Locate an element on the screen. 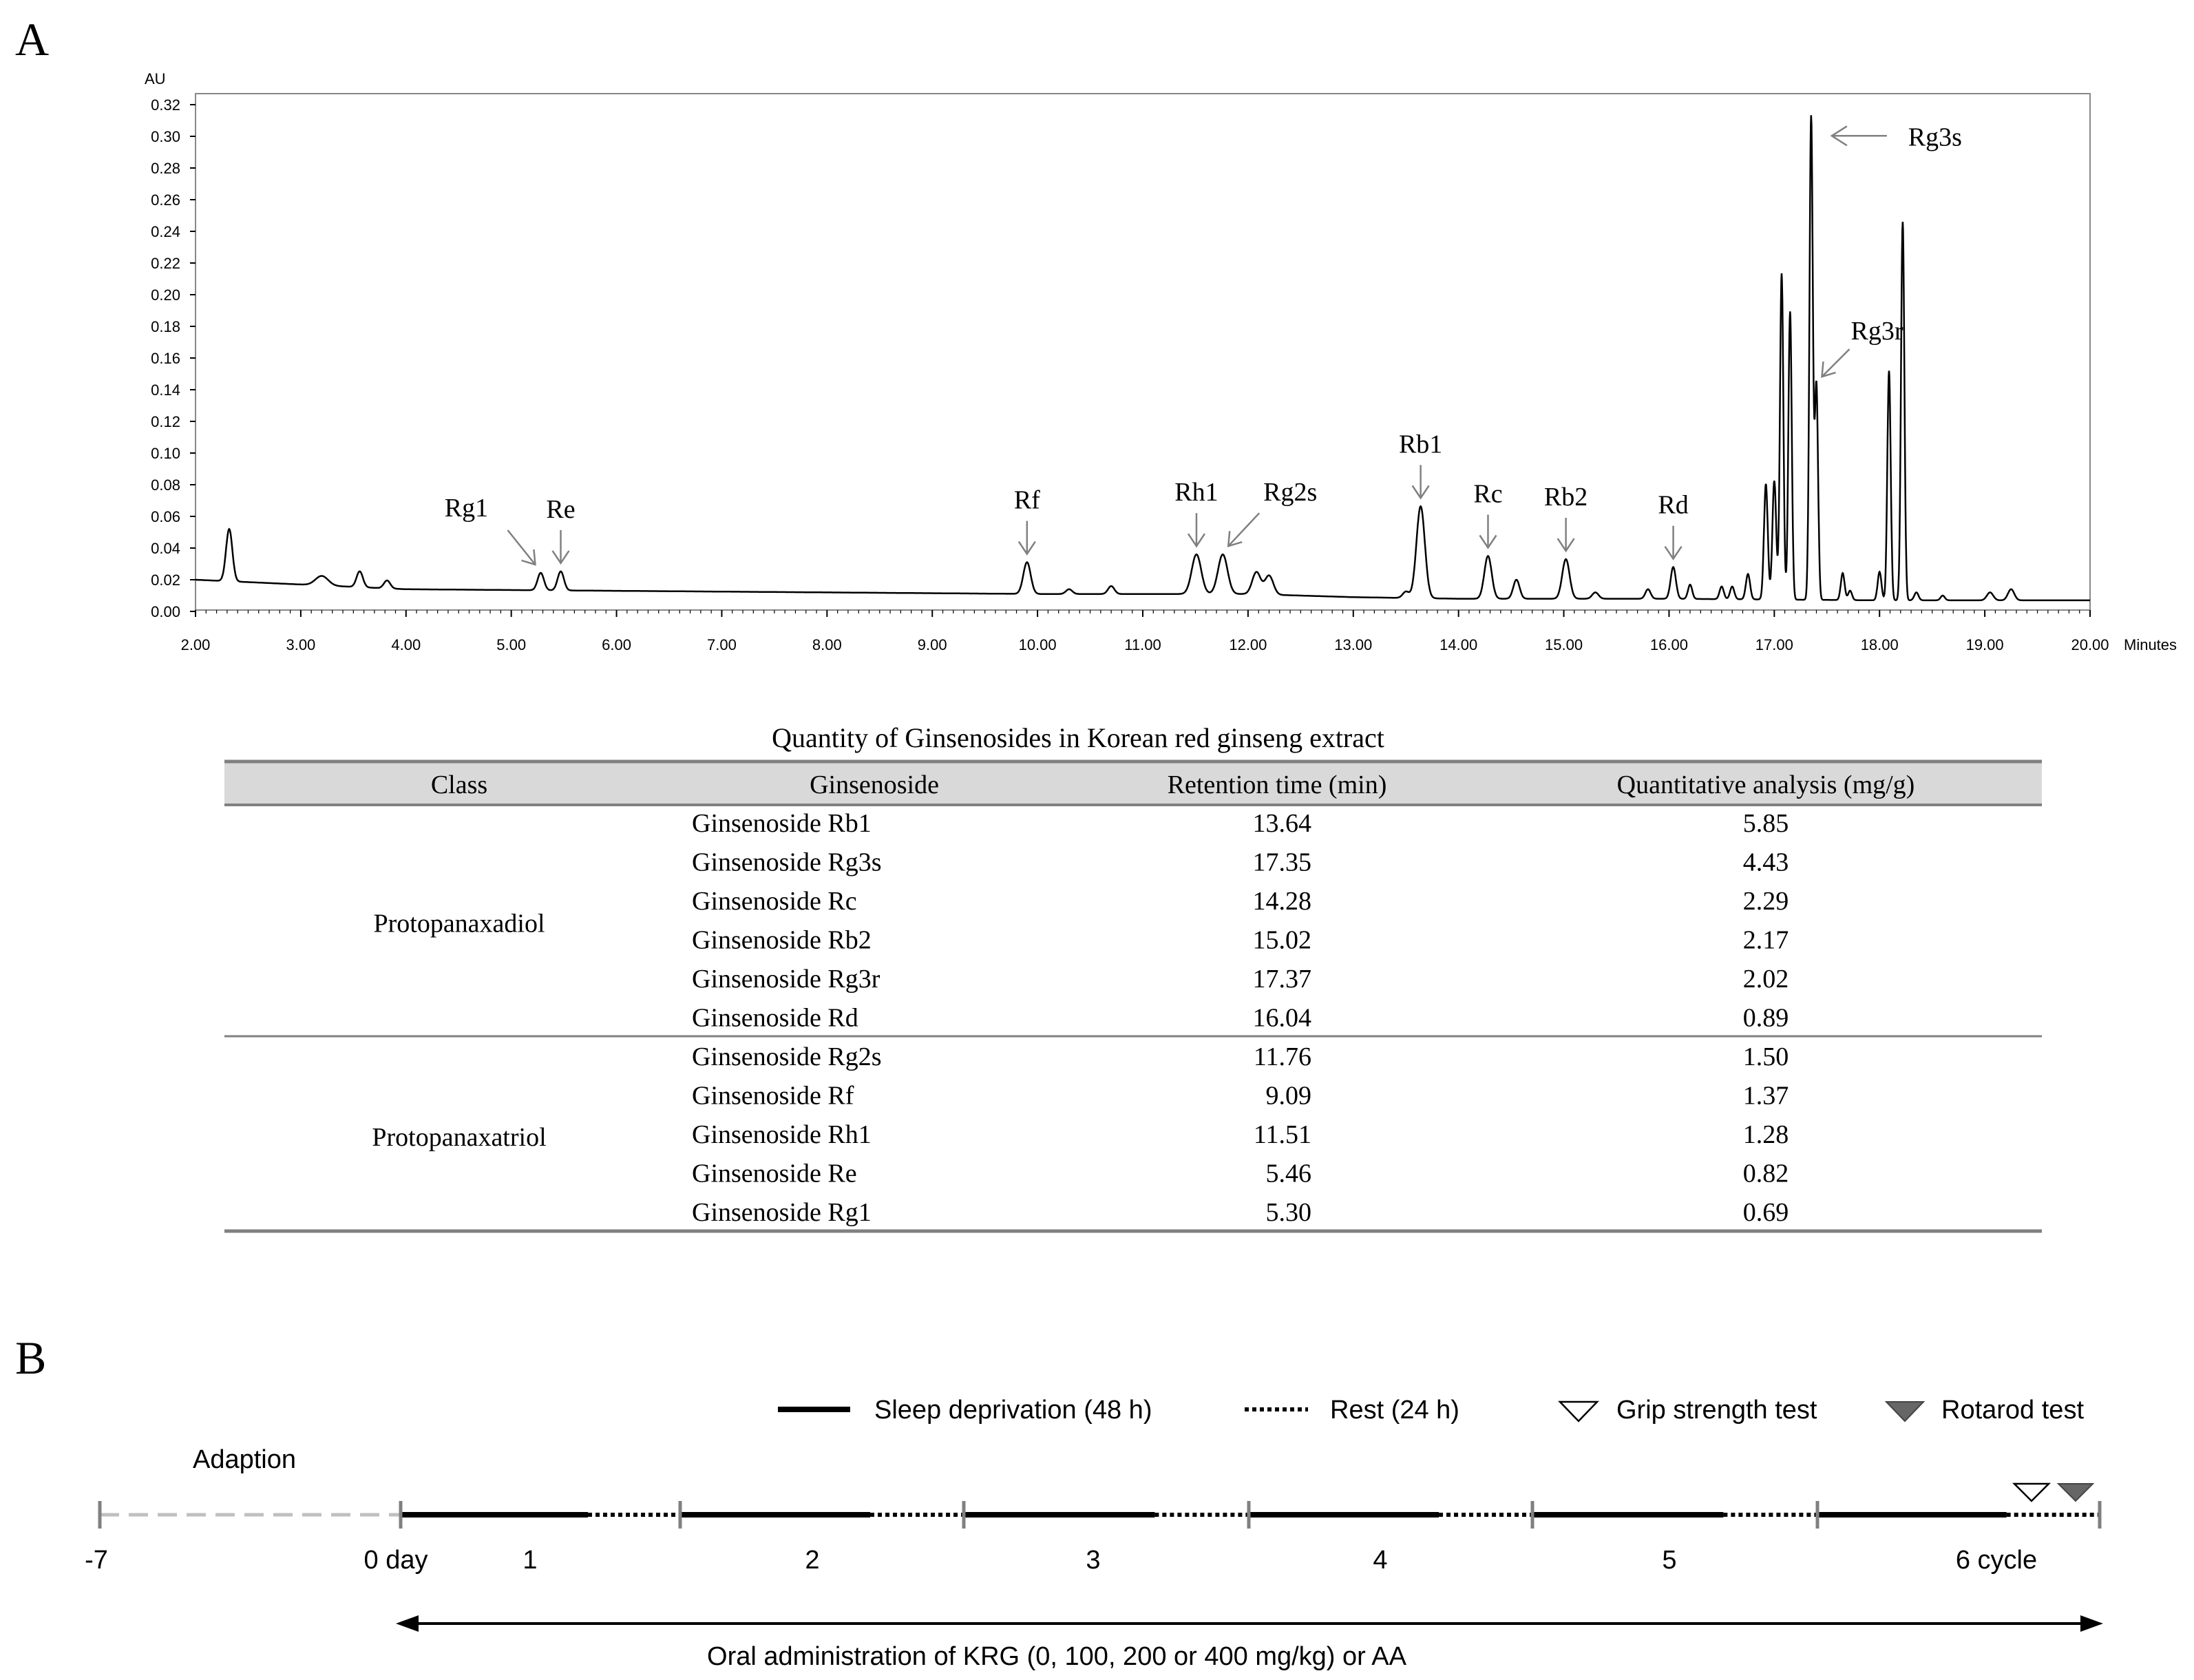  cell-quantity: 2.29 is located at coordinates (1766, 901).